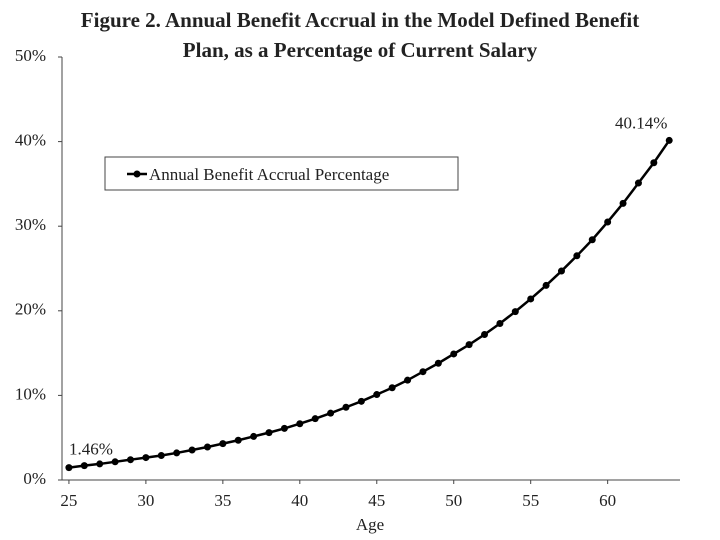 This screenshot has height=540, width=720. What do you see at coordinates (299, 500) in the screenshot?
I see `x-tick-label: 40` at bounding box center [299, 500].